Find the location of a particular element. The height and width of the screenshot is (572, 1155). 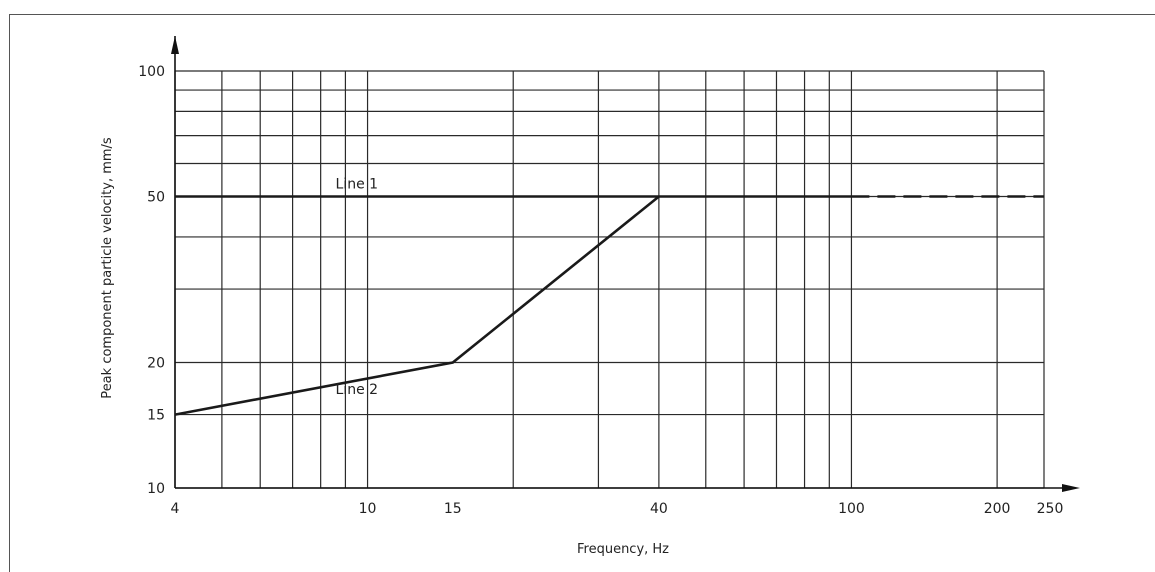

x-tick-label-200: 200 is located at coordinates (997, 509).